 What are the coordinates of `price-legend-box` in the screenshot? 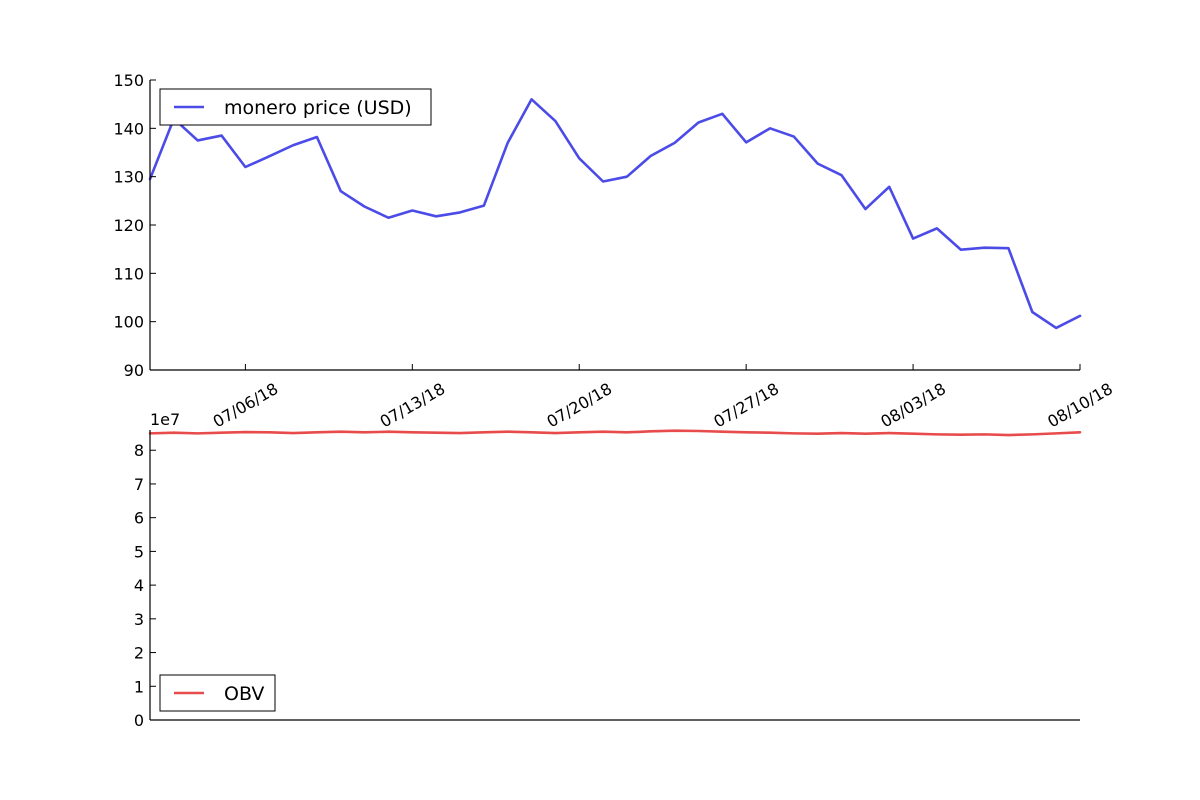 It's located at (295, 107).